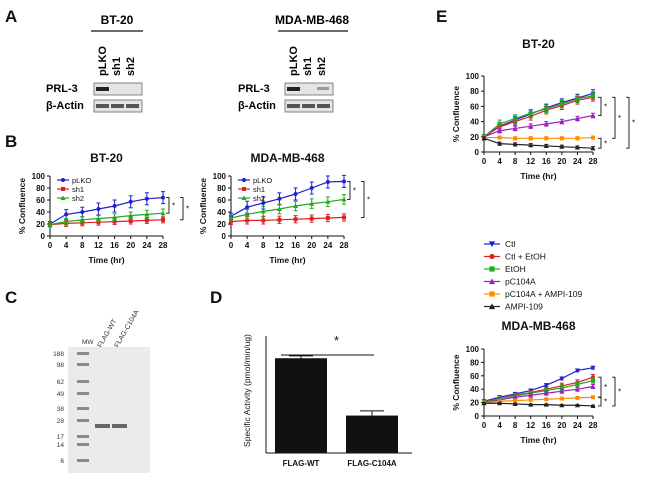 Image resolution: width=650 pixels, height=483 pixels. What do you see at coordinates (58, 354) in the screenshot?
I see `mw-marker: 188` at bounding box center [58, 354].